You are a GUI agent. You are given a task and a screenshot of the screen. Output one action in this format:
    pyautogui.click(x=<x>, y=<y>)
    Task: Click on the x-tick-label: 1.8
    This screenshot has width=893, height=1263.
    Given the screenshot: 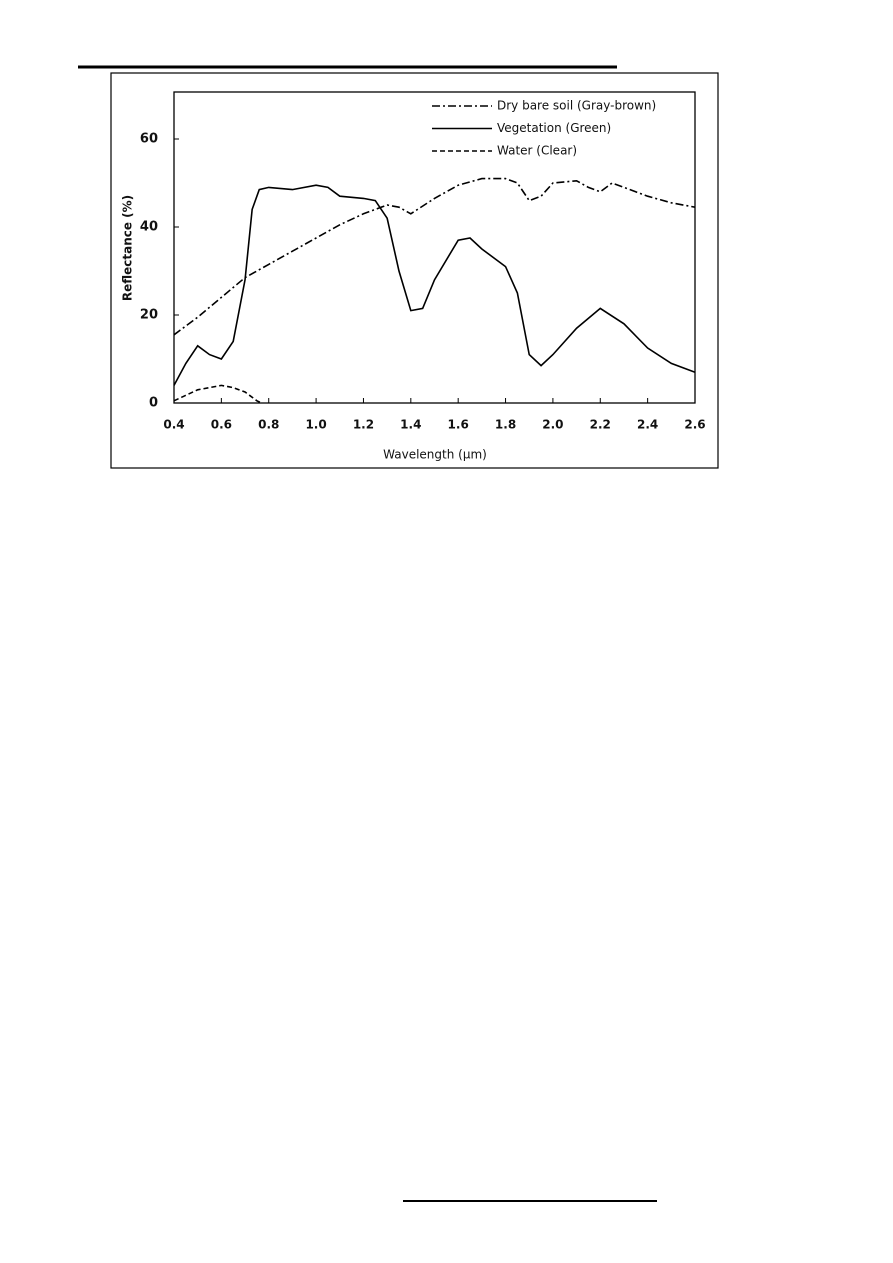 What is the action you would take?
    pyautogui.click(x=505, y=425)
    